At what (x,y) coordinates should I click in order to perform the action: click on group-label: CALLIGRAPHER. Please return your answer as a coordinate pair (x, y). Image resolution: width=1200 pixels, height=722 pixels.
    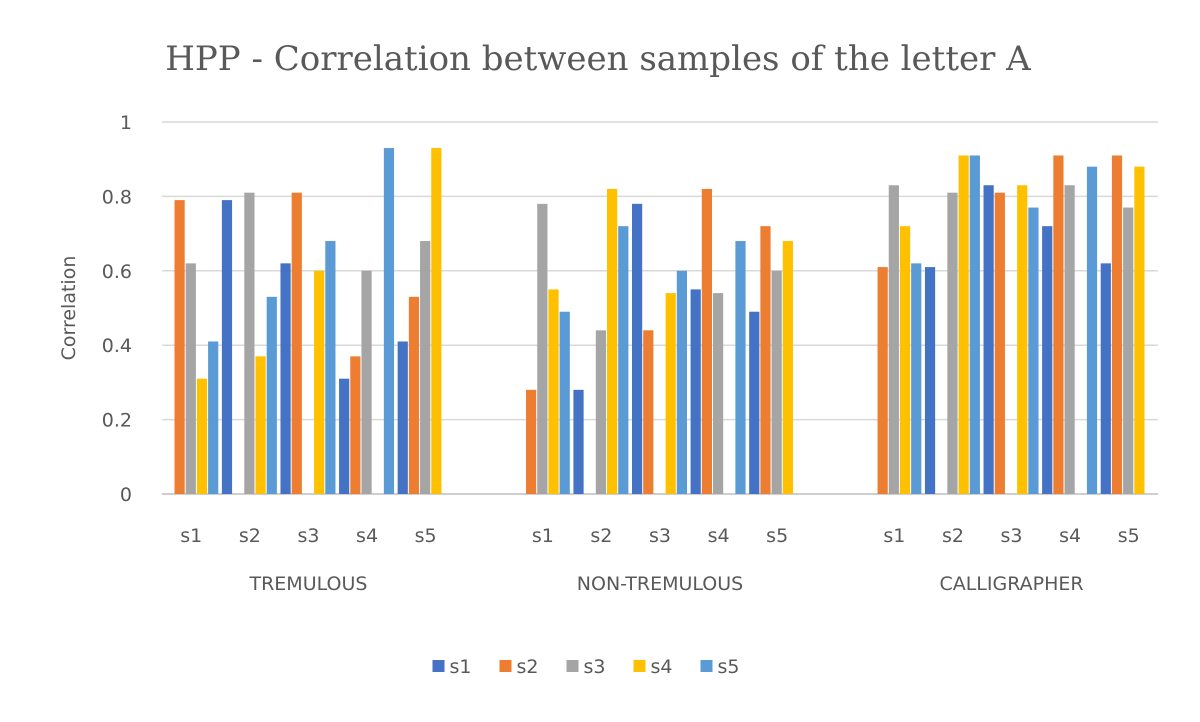
    Looking at the image, I should click on (1011, 584).